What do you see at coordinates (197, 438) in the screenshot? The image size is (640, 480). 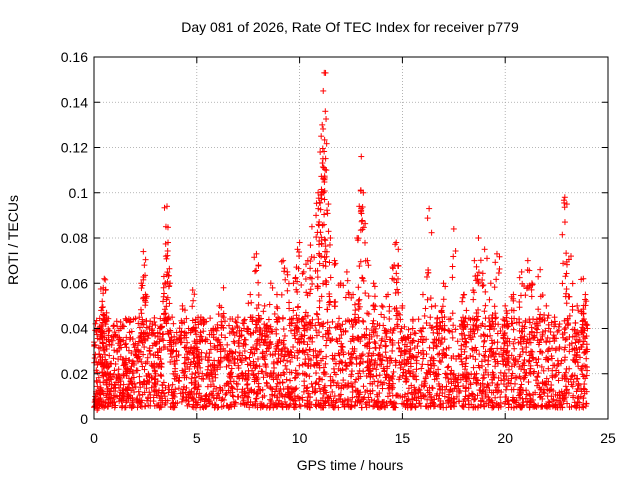 I see `x-tick-label: 5` at bounding box center [197, 438].